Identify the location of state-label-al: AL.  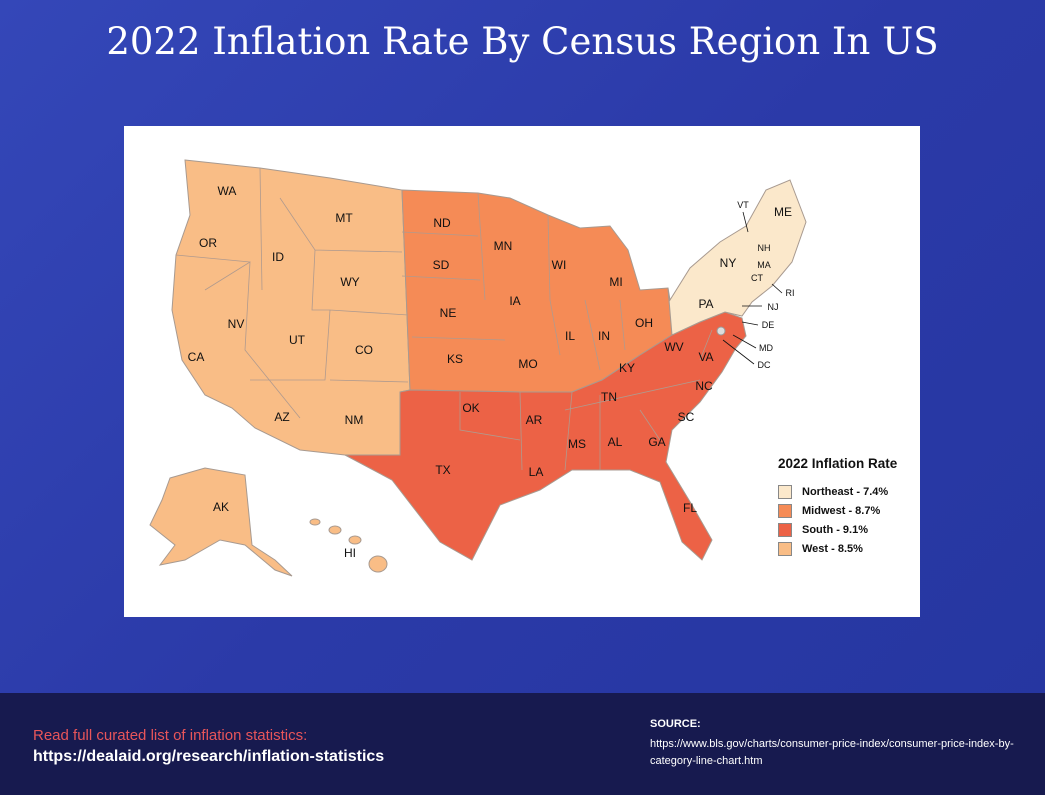
(615, 442).